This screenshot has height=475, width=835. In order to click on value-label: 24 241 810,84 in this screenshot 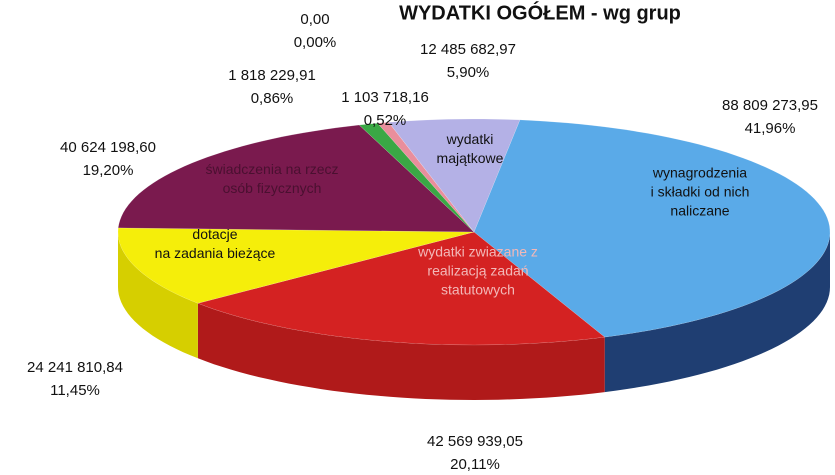, I will do `click(75, 367)`.